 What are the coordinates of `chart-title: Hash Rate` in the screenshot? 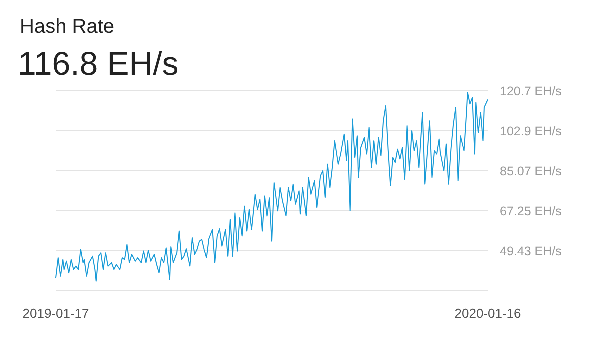 It's located at (67, 27).